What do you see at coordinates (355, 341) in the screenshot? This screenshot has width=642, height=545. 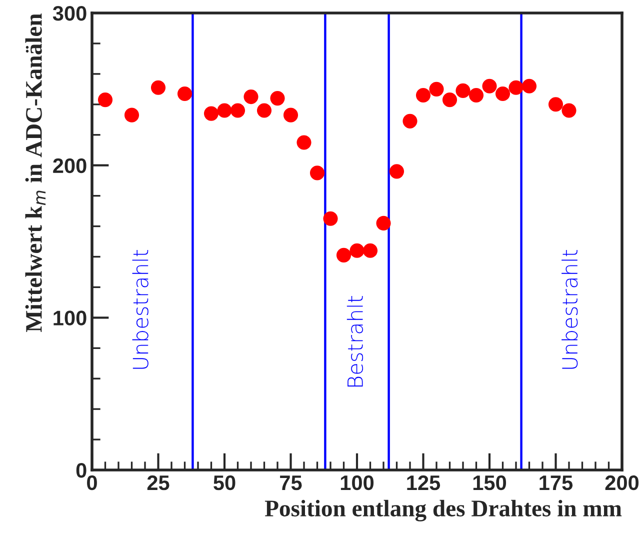 I see `annotation: Bestrahlt` at bounding box center [355, 341].